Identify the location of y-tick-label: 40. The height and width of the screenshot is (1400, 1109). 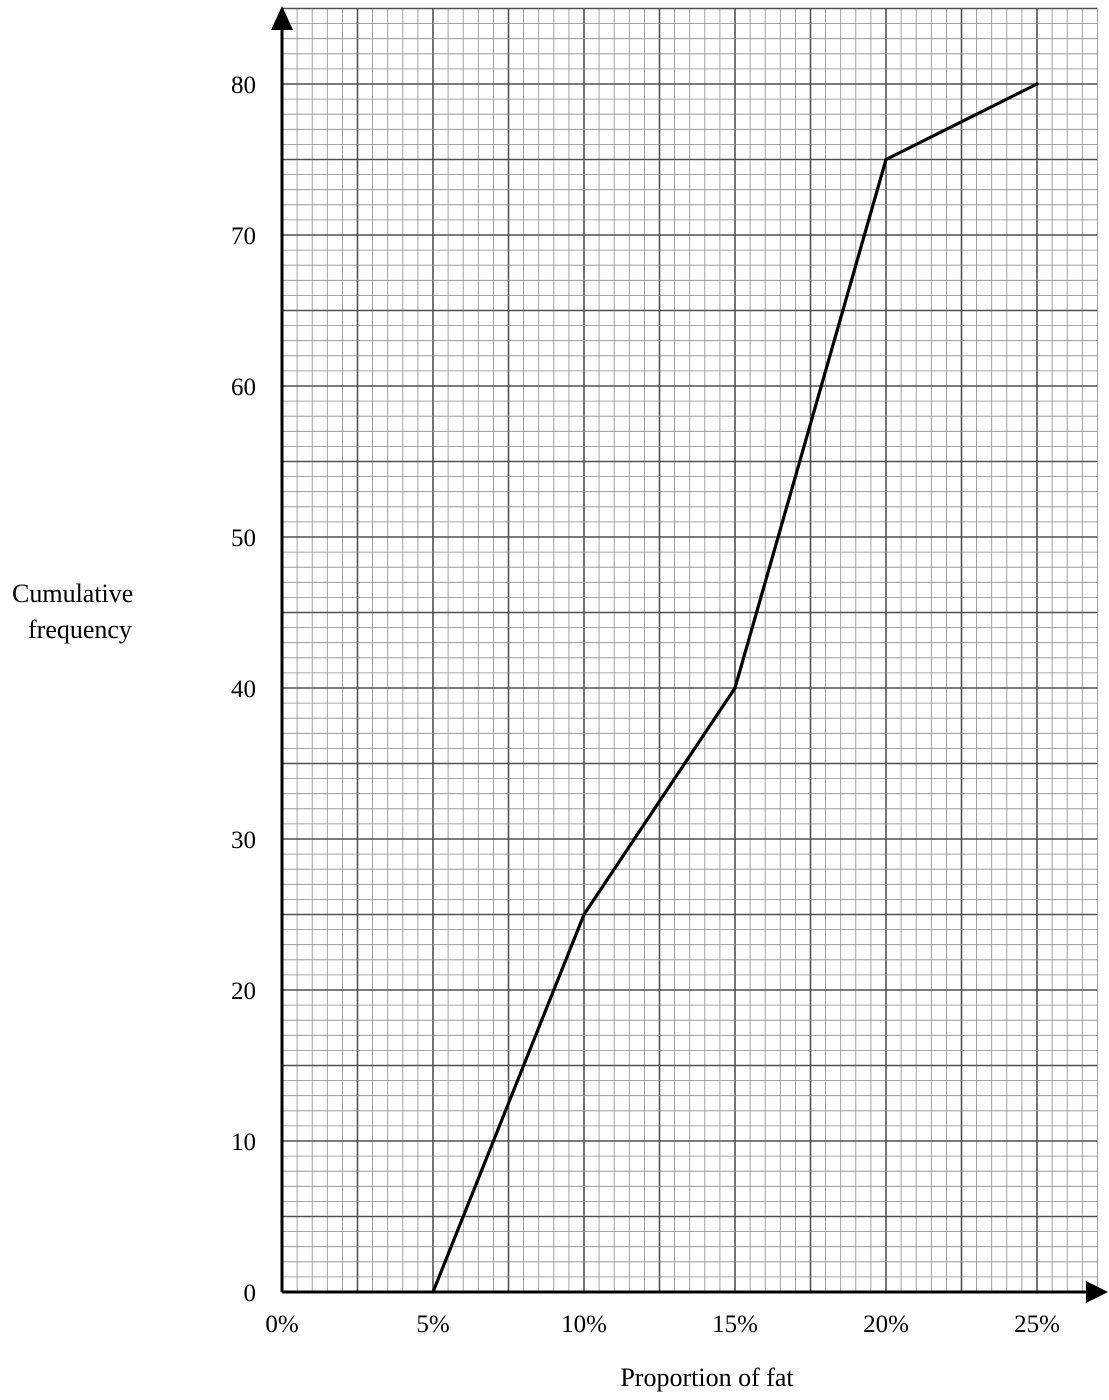
(243, 689).